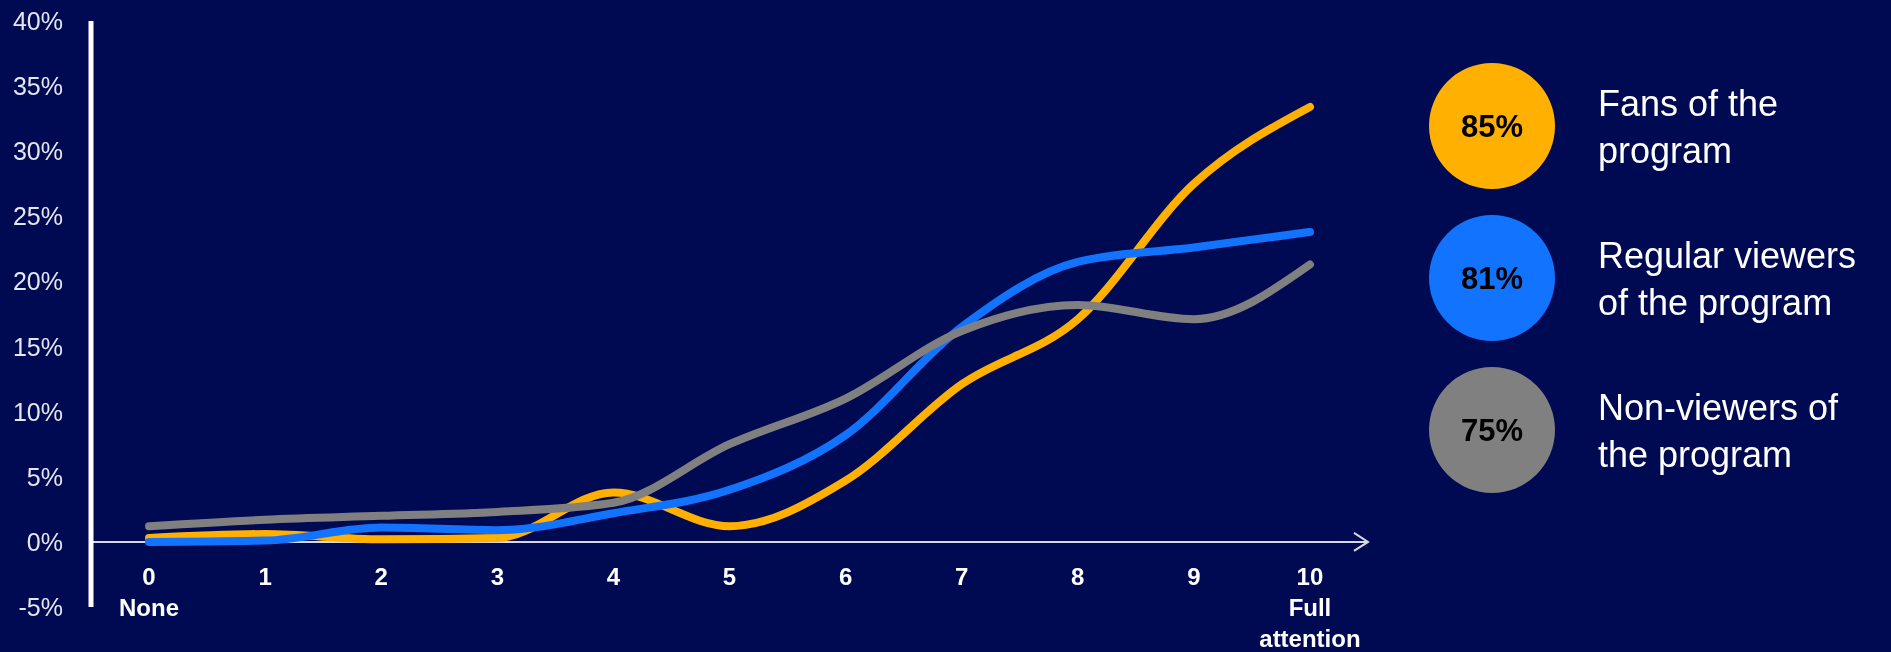 Image resolution: width=1891 pixels, height=652 pixels. I want to click on x-tick-label: 7, so click(962, 576).